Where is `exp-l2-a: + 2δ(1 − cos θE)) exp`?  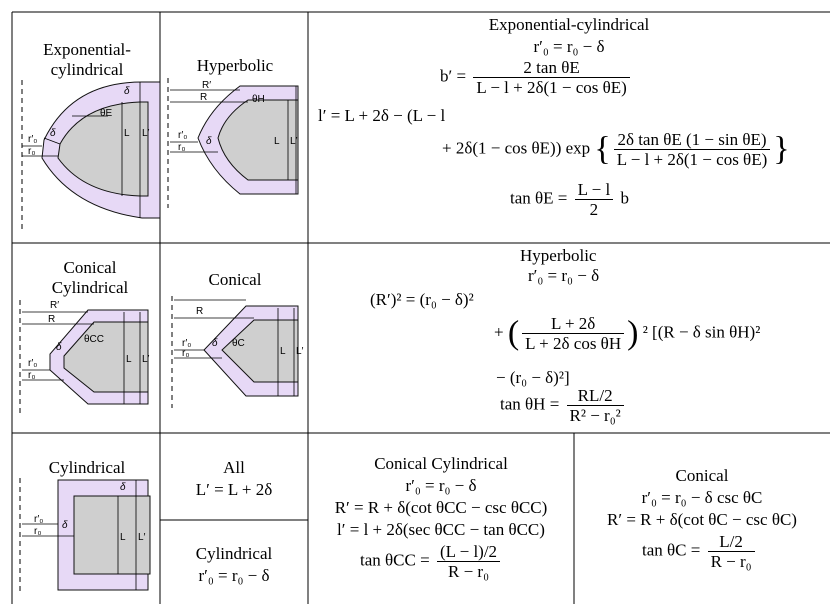
exp-l2-a: + 2δ(1 − cos θE)) exp is located at coordinates (516, 148).